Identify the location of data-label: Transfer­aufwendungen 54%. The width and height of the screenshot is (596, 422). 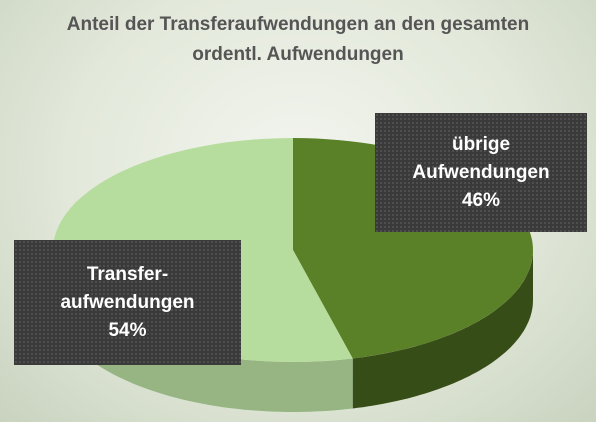
(127, 302).